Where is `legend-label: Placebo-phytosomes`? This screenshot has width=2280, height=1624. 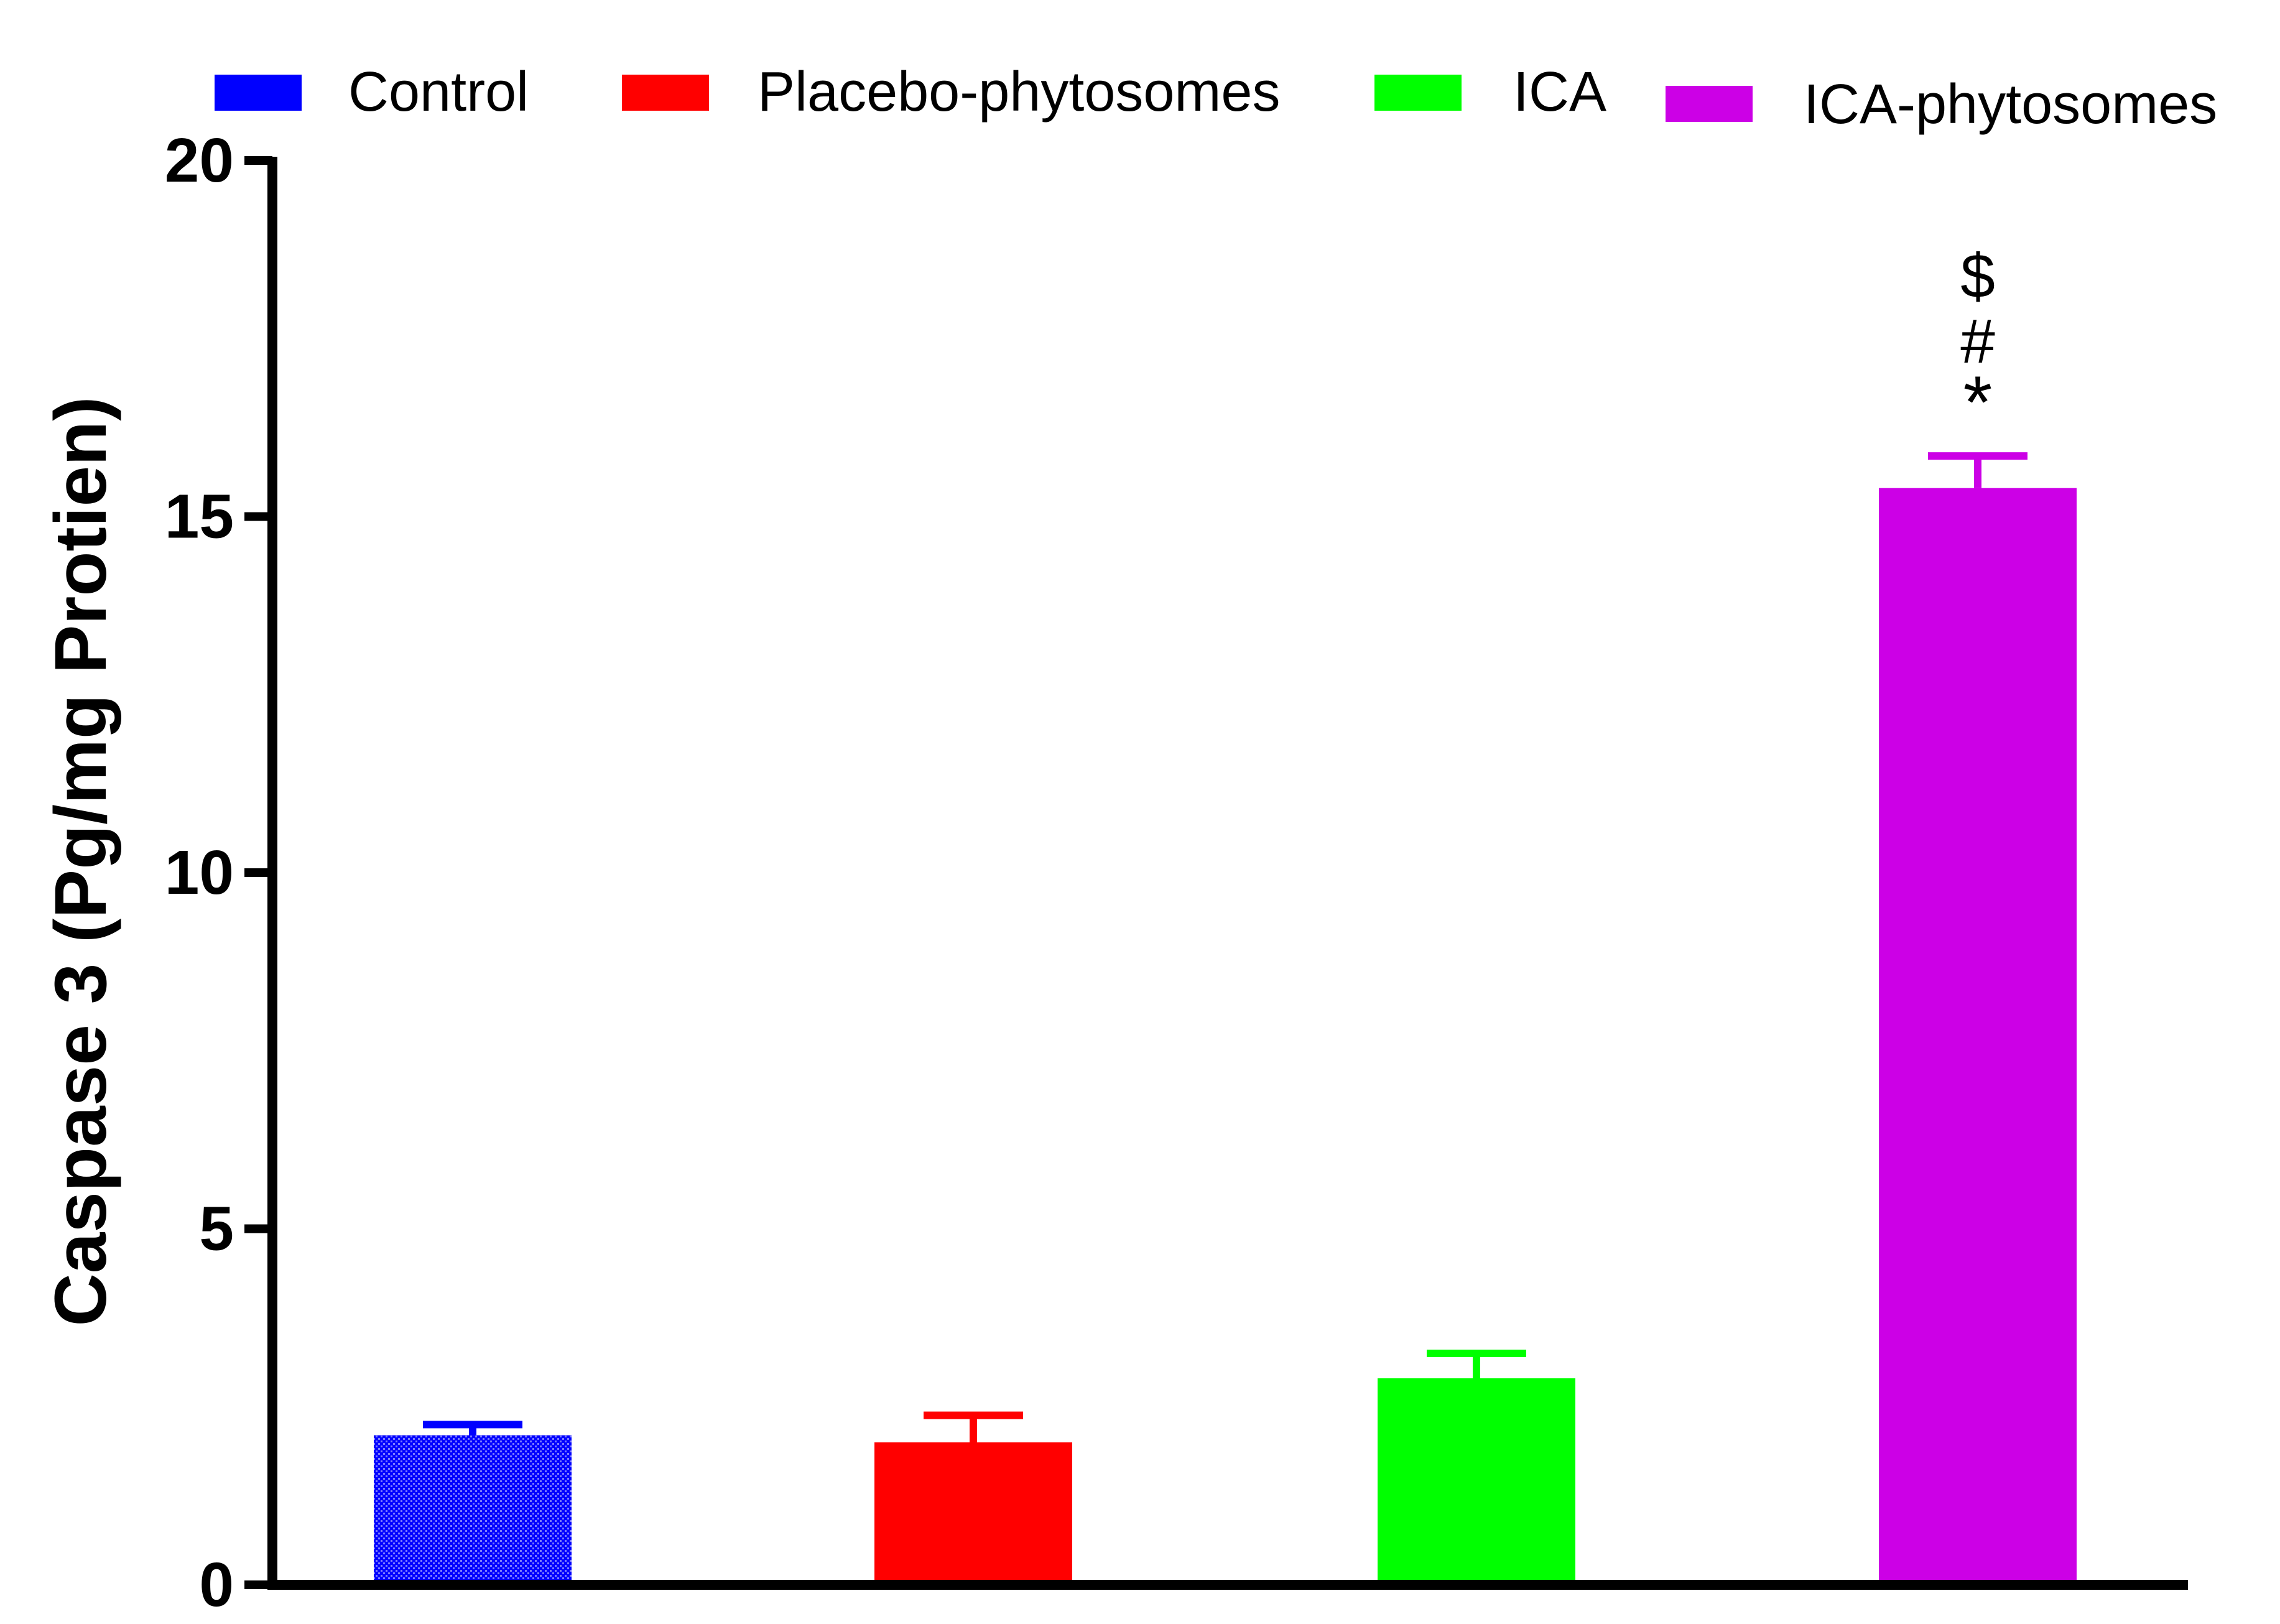 legend-label: Placebo-phytosomes is located at coordinates (1019, 92).